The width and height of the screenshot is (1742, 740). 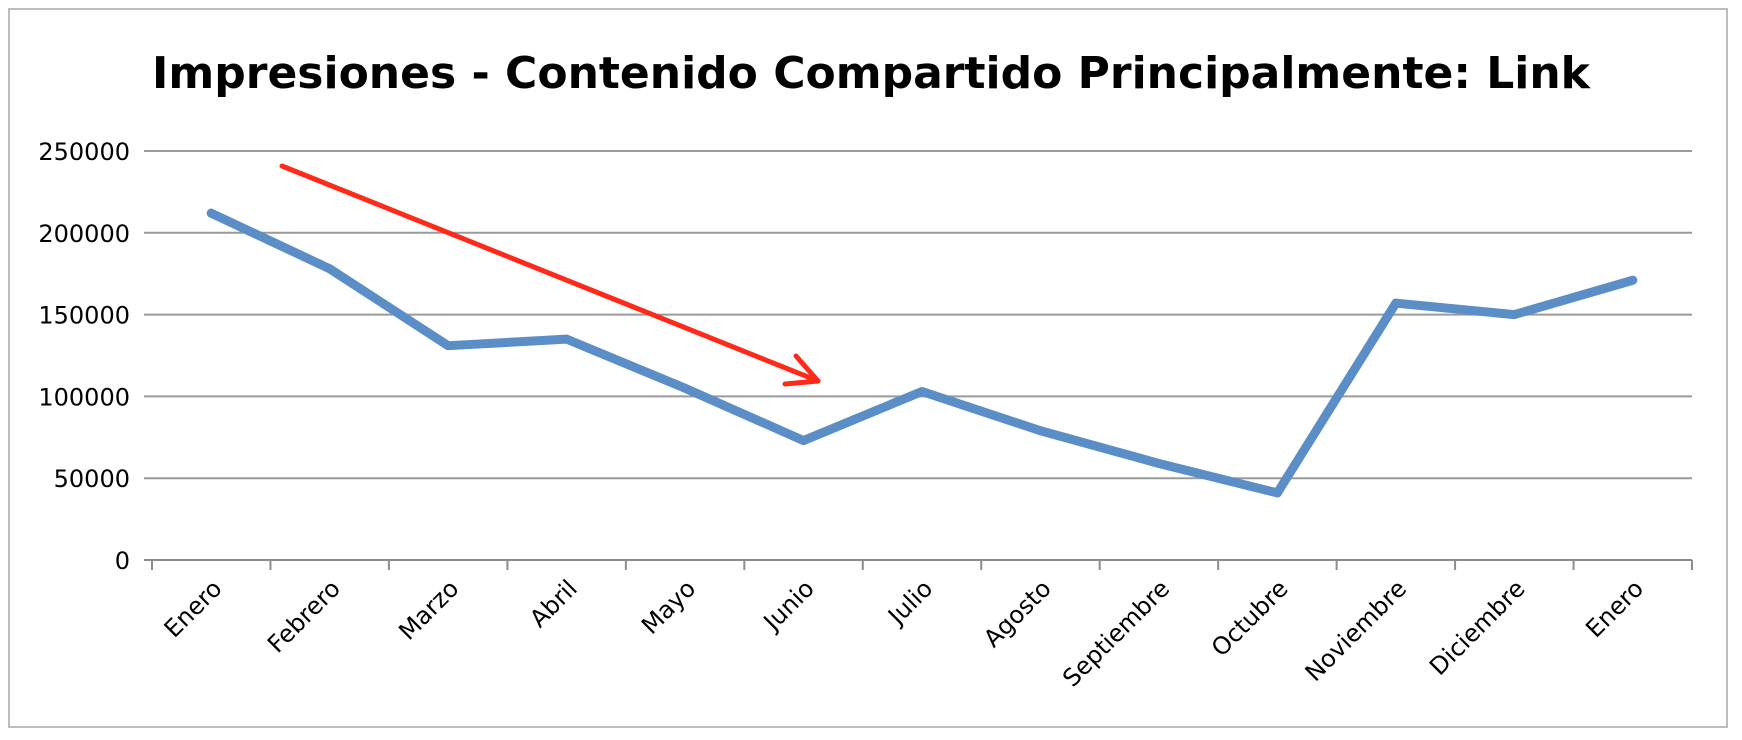 I want to click on x-tick-label: Junio, so click(x=788, y=605).